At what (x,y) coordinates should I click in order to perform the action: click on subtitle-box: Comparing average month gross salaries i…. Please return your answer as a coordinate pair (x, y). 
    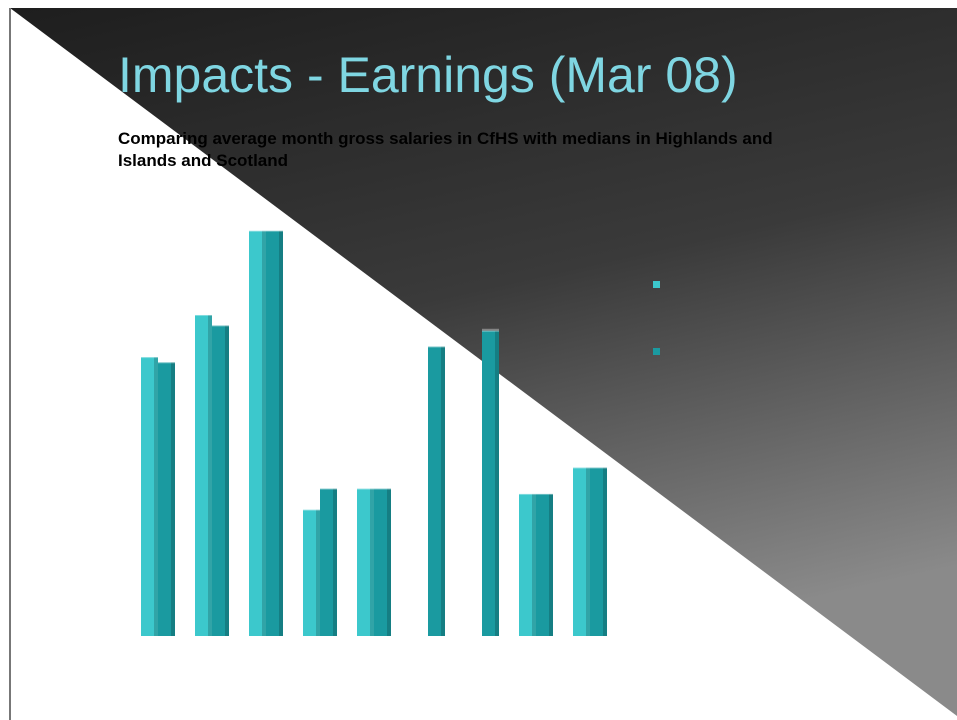
    Looking at the image, I should click on (445, 149).